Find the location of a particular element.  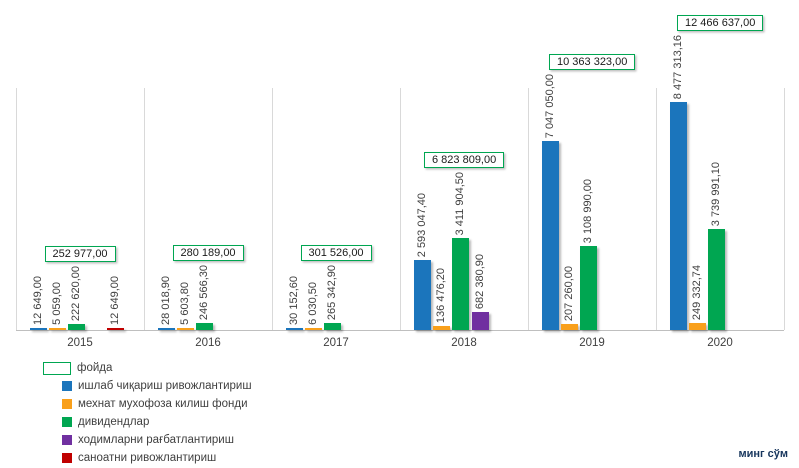

profit-value-box: 301 526,00 is located at coordinates (336, 253).